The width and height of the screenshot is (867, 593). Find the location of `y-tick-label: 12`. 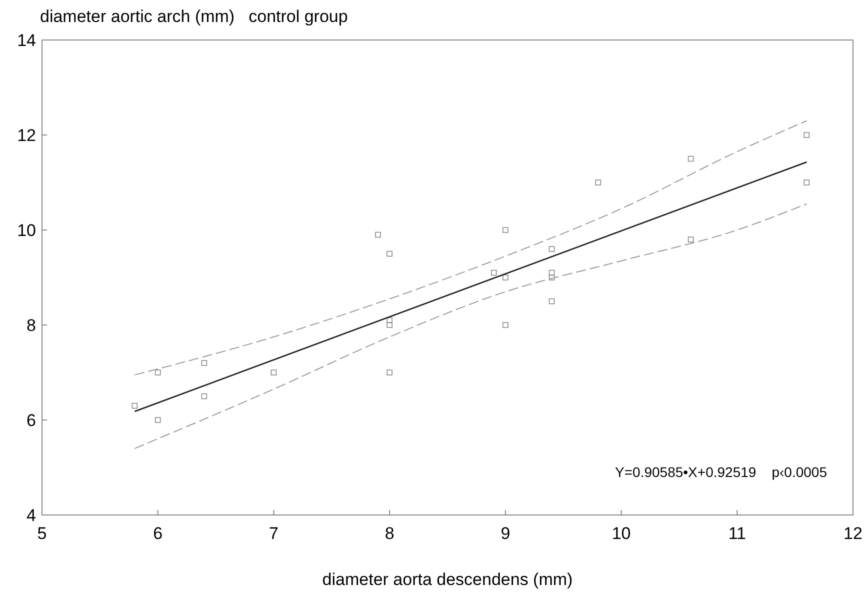

y-tick-label: 12 is located at coordinates (26, 135).